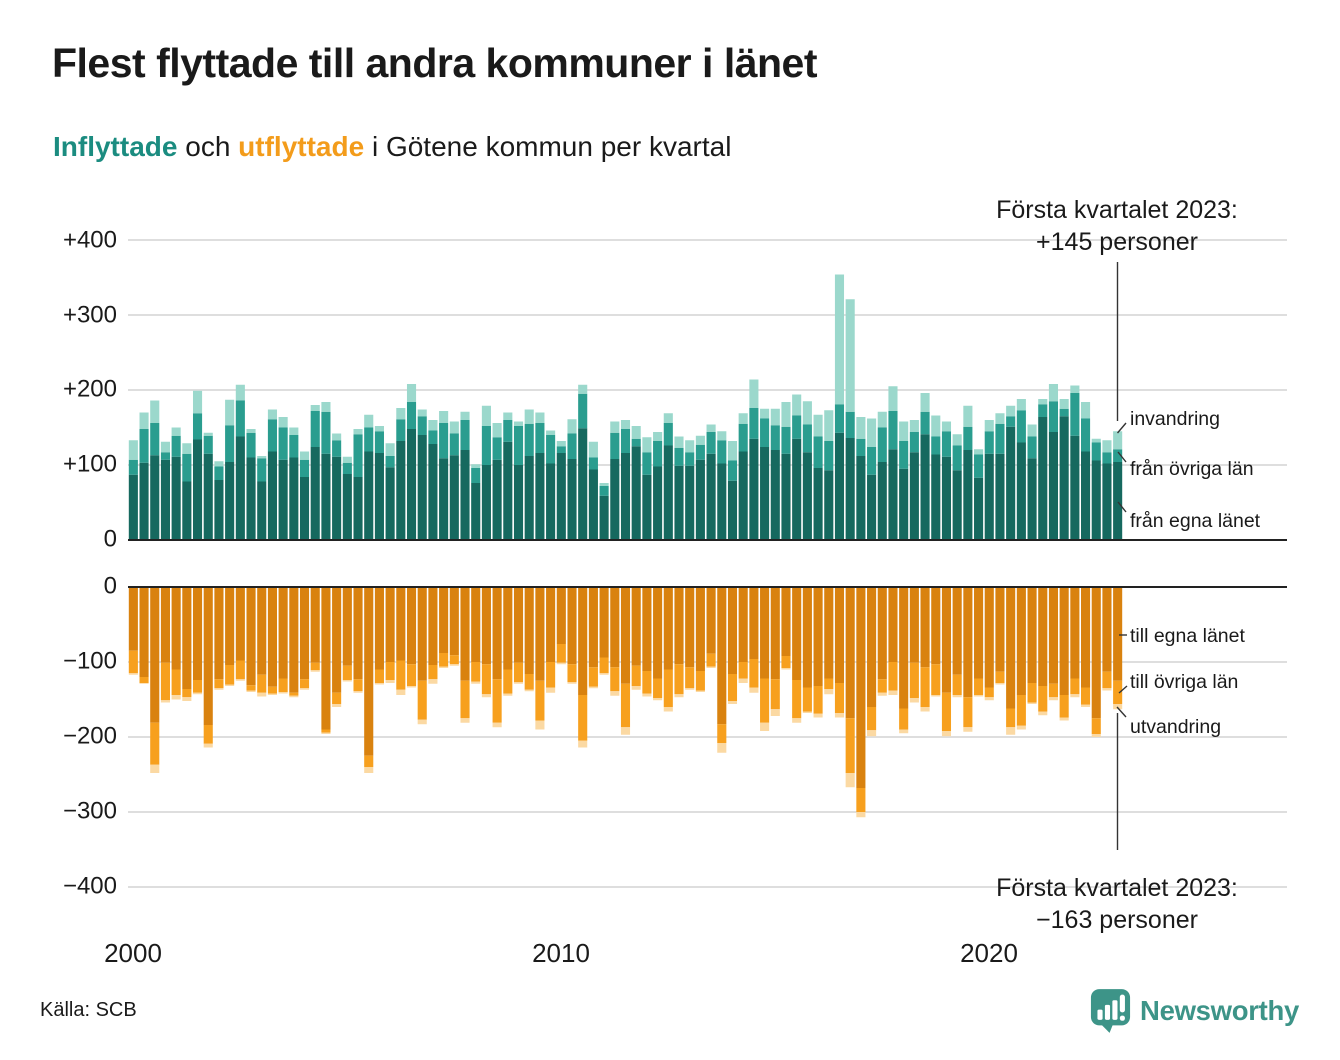  What do you see at coordinates (1176, 727) in the screenshot?
I see `series-label-utvandring: utvandring` at bounding box center [1176, 727].